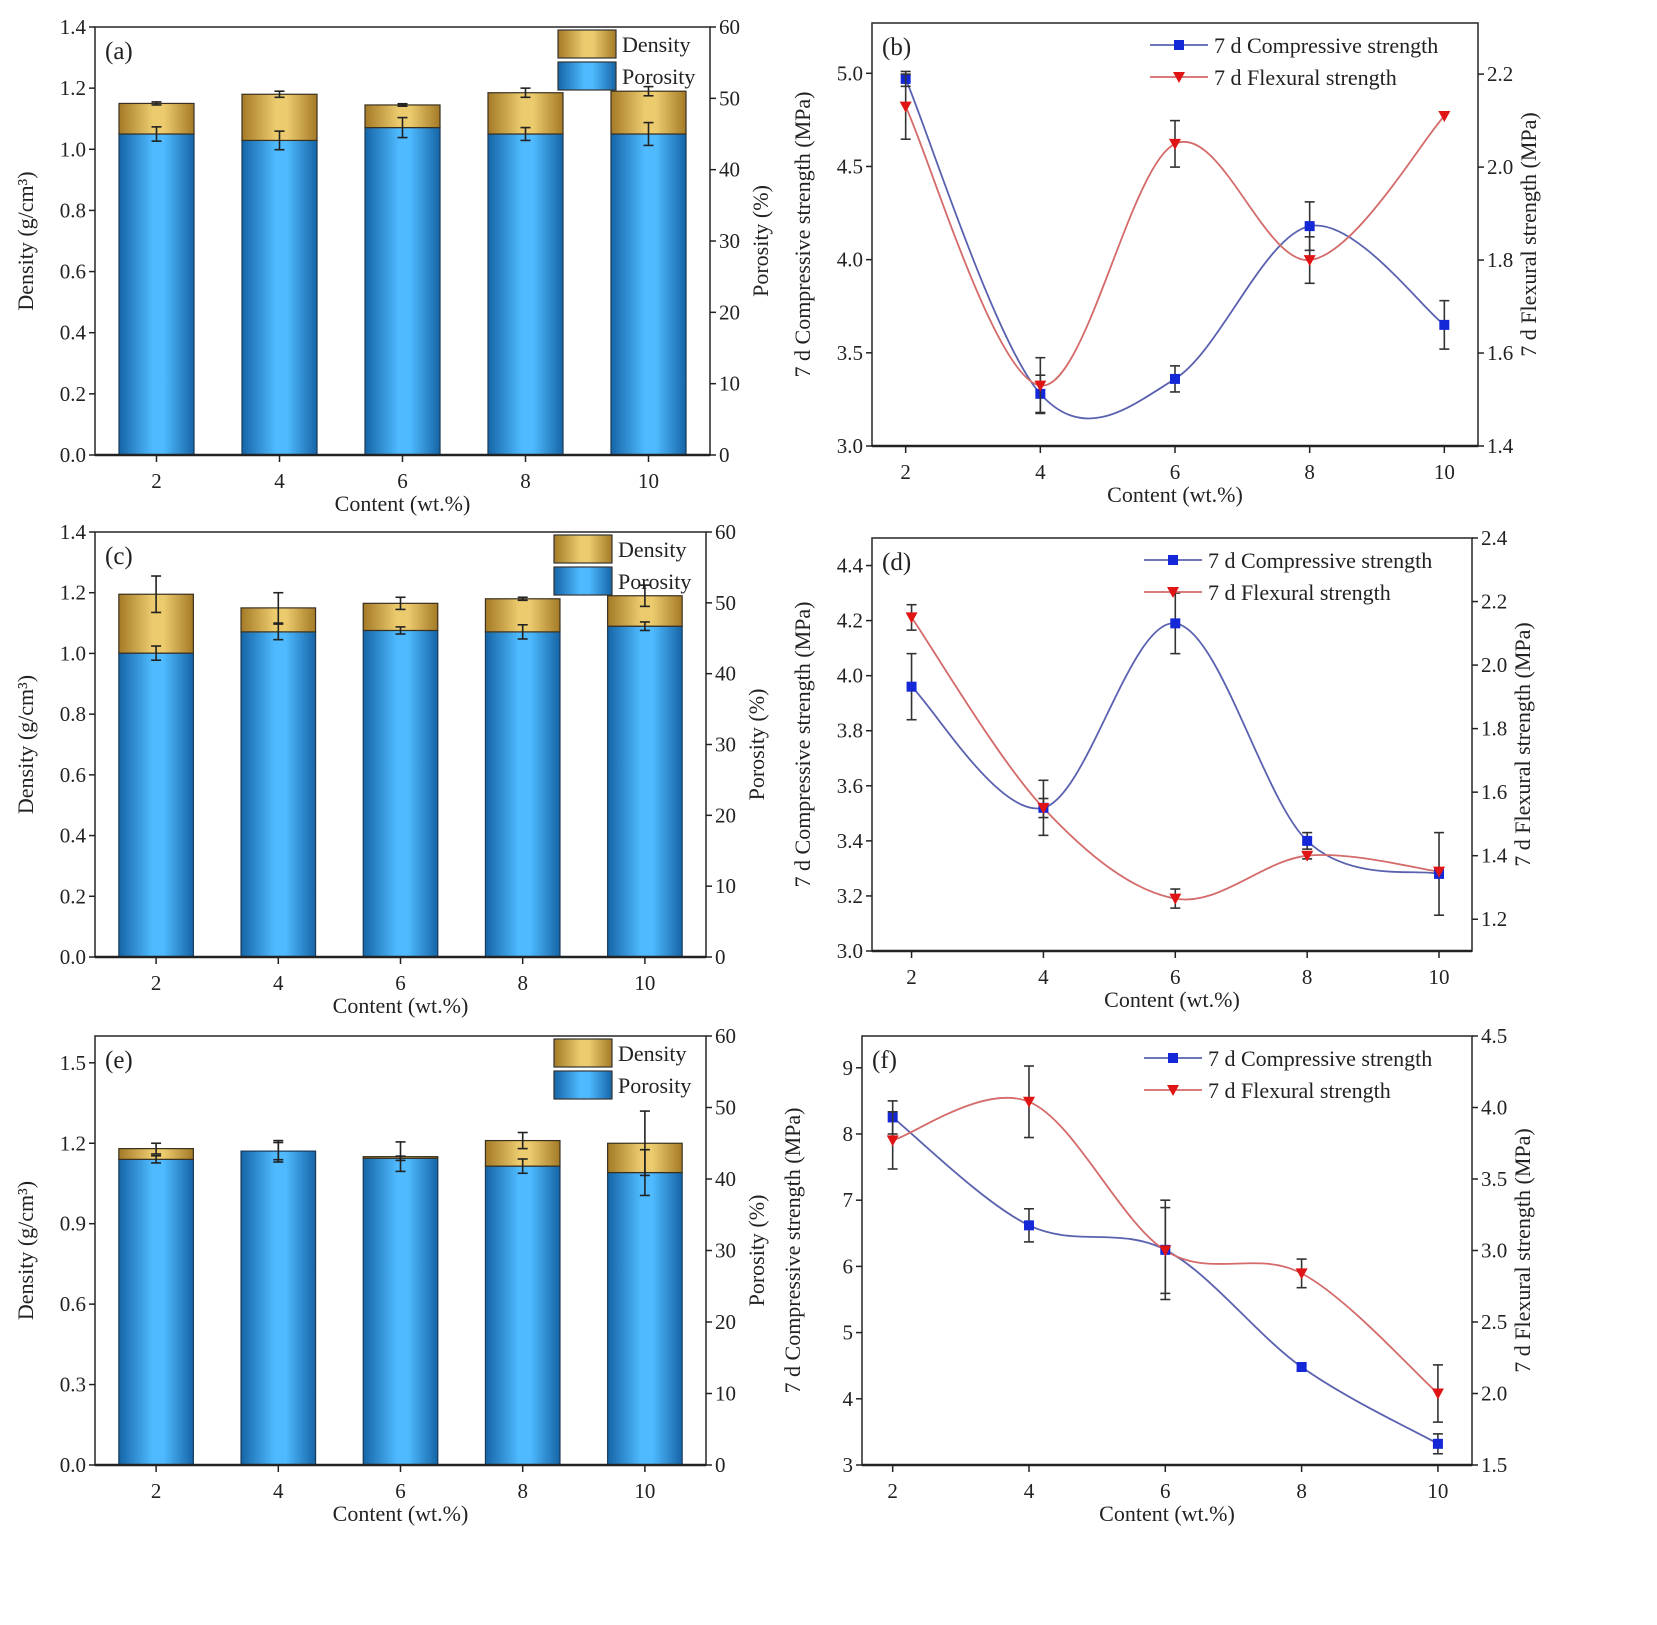 Image resolution: width=1657 pixels, height=1625 pixels. I want to click on y-tick-label: 3.2, so click(850, 896).